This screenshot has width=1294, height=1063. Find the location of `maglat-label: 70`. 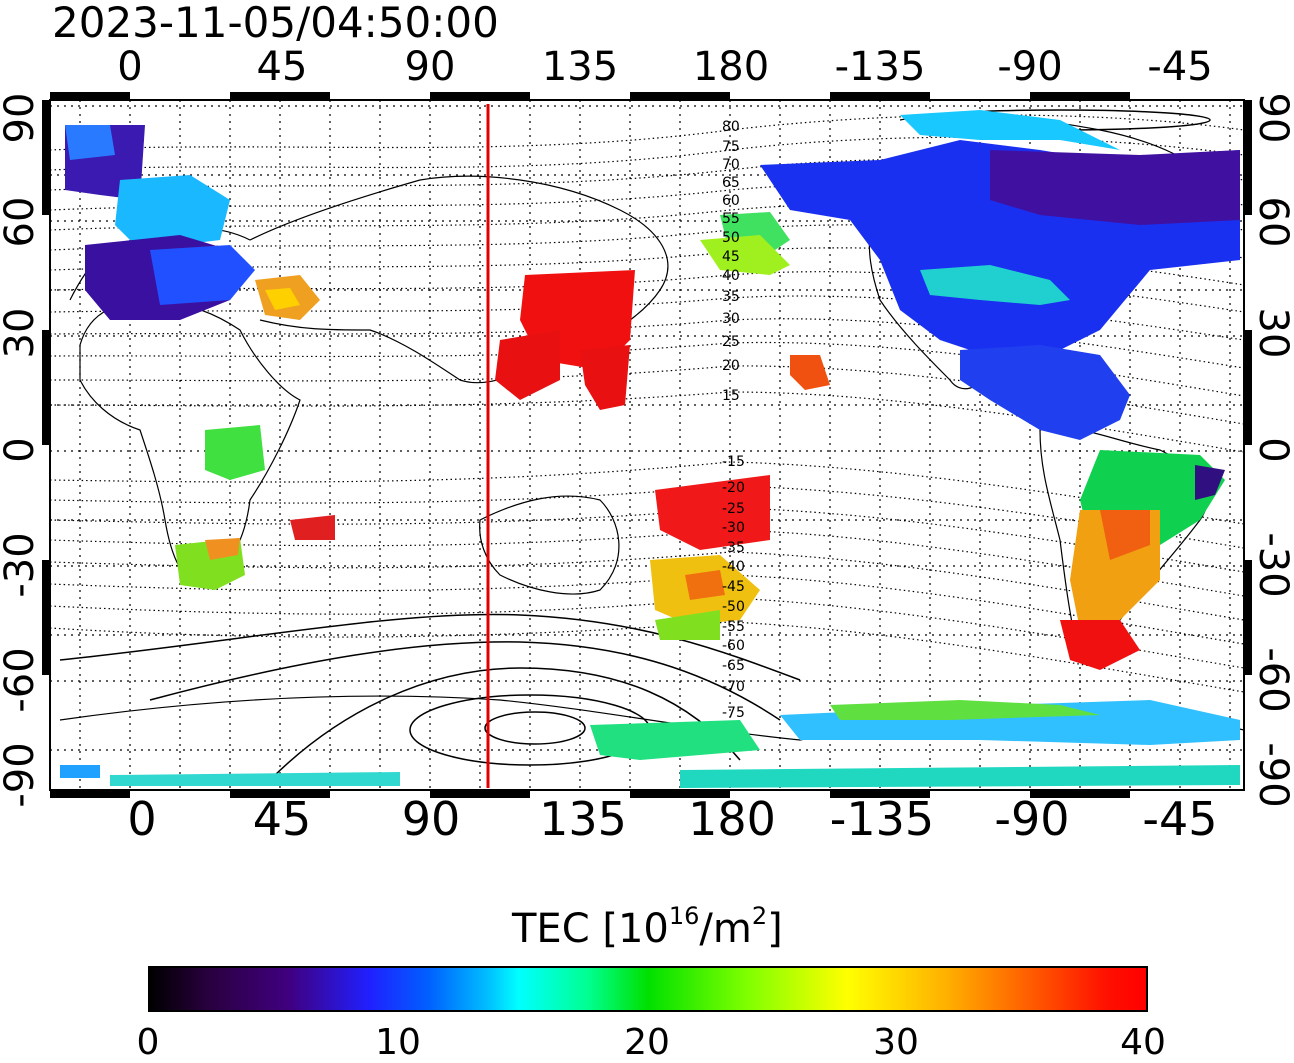

maglat-label: 70 is located at coordinates (731, 165).